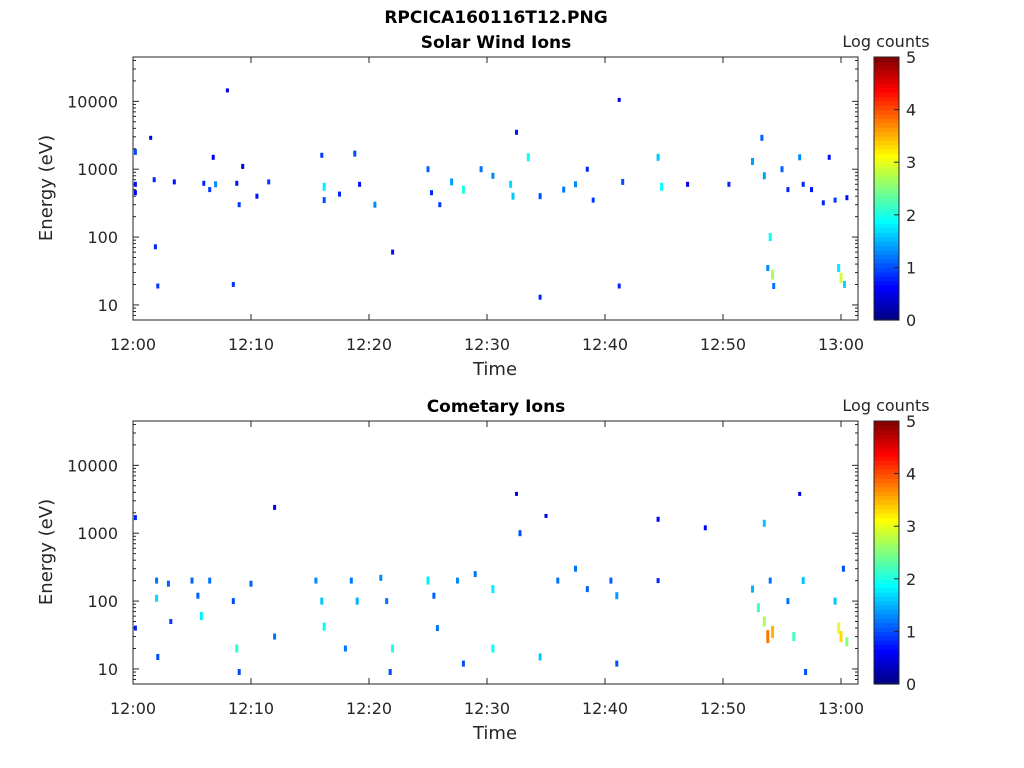 Image resolution: width=1024 pixels, height=768 pixels. What do you see at coordinates (133, 708) in the screenshot?
I see `x-tick-label: 12:00` at bounding box center [133, 708].